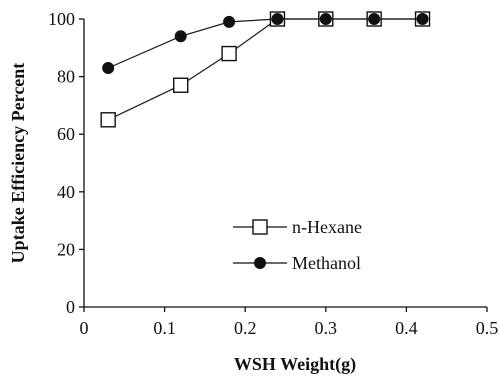 This screenshot has height=382, width=499. I want to click on legend-item: Methanol, so click(297, 263).